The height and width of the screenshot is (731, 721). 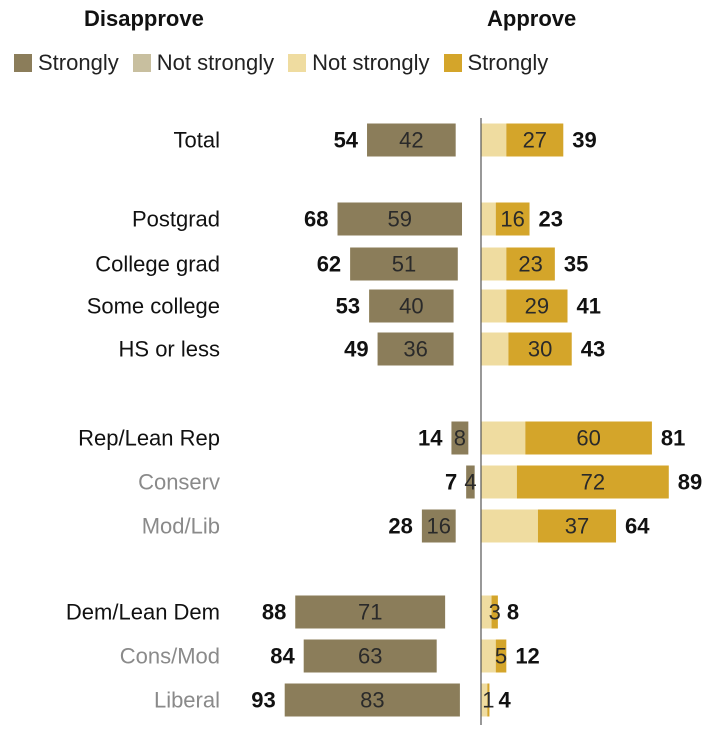 I want to click on data-label-disapprove-total: 49, so click(x=356, y=349).